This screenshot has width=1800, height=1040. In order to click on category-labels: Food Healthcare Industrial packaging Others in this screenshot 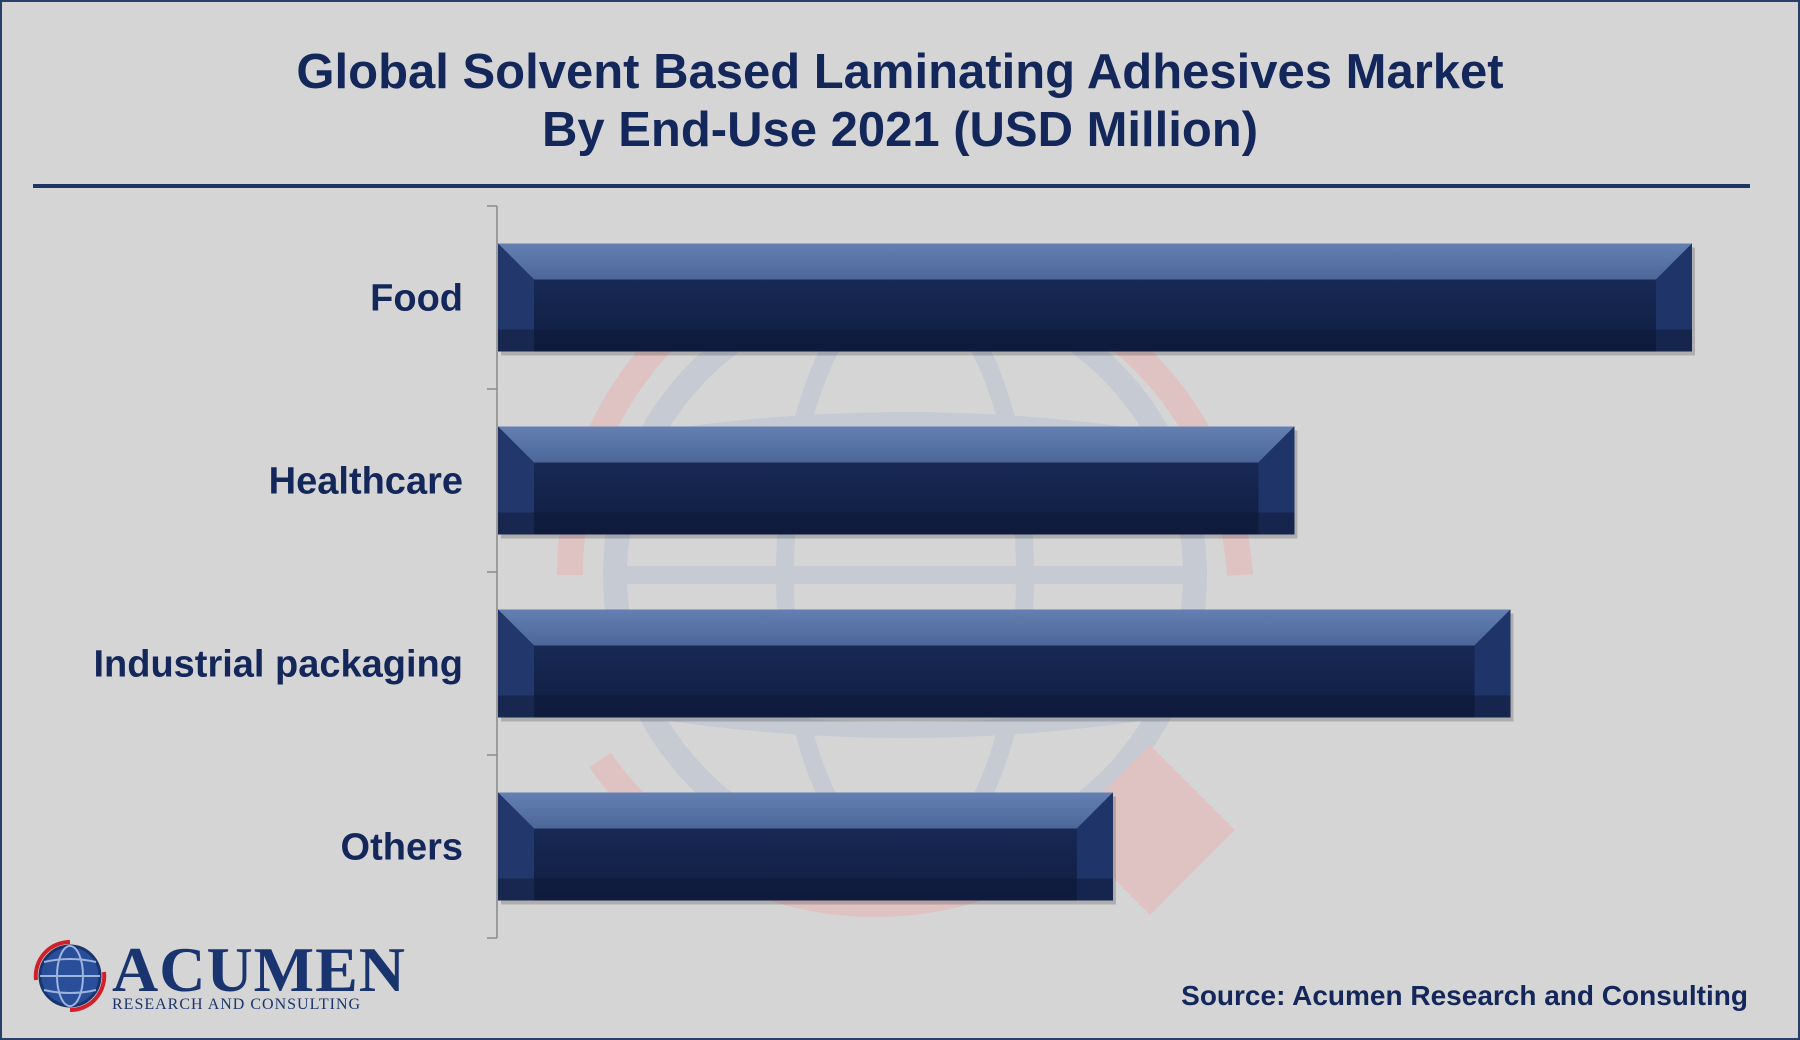, I will do `click(278, 573)`.